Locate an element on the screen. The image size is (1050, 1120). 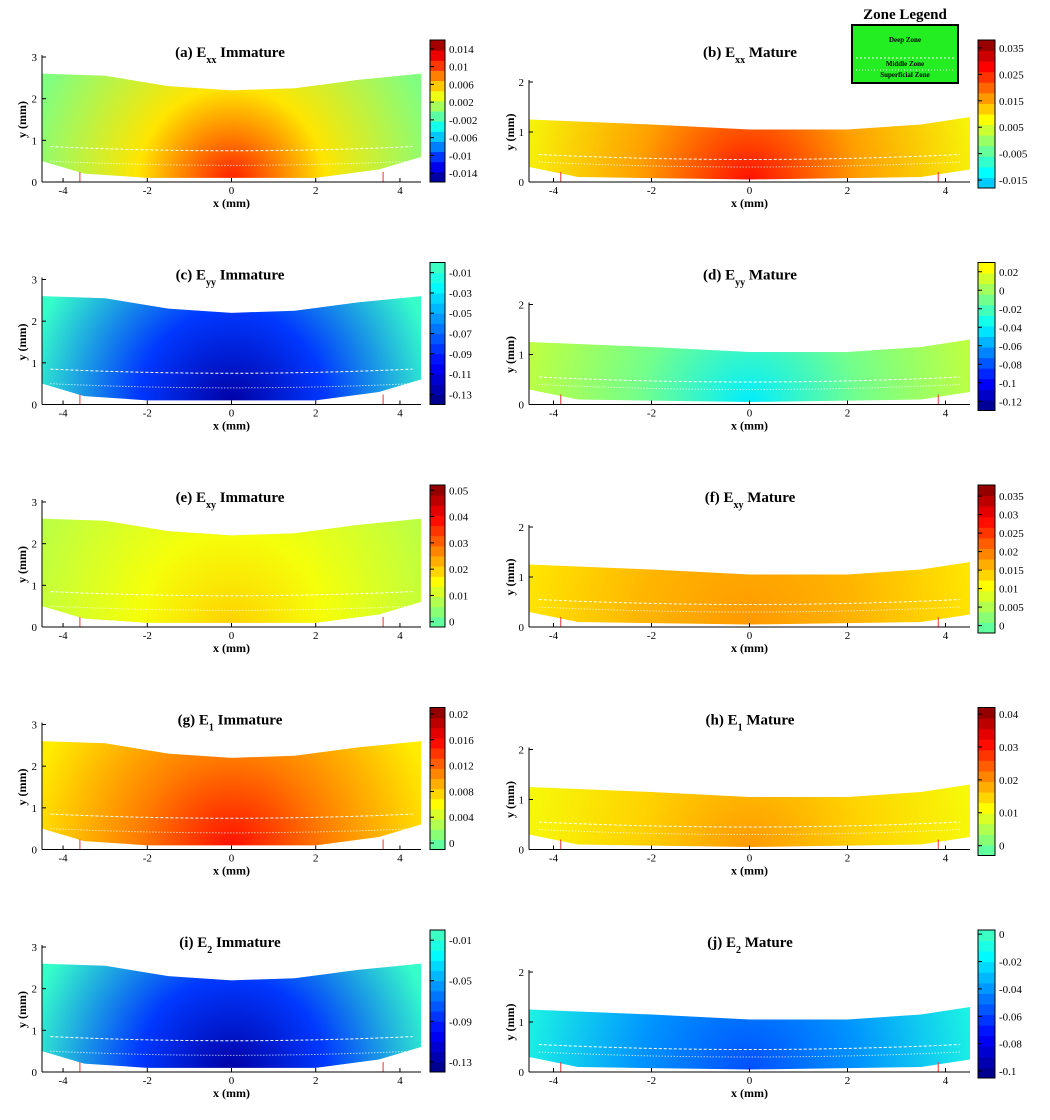
title-part: Mature is located at coordinates (771, 276).